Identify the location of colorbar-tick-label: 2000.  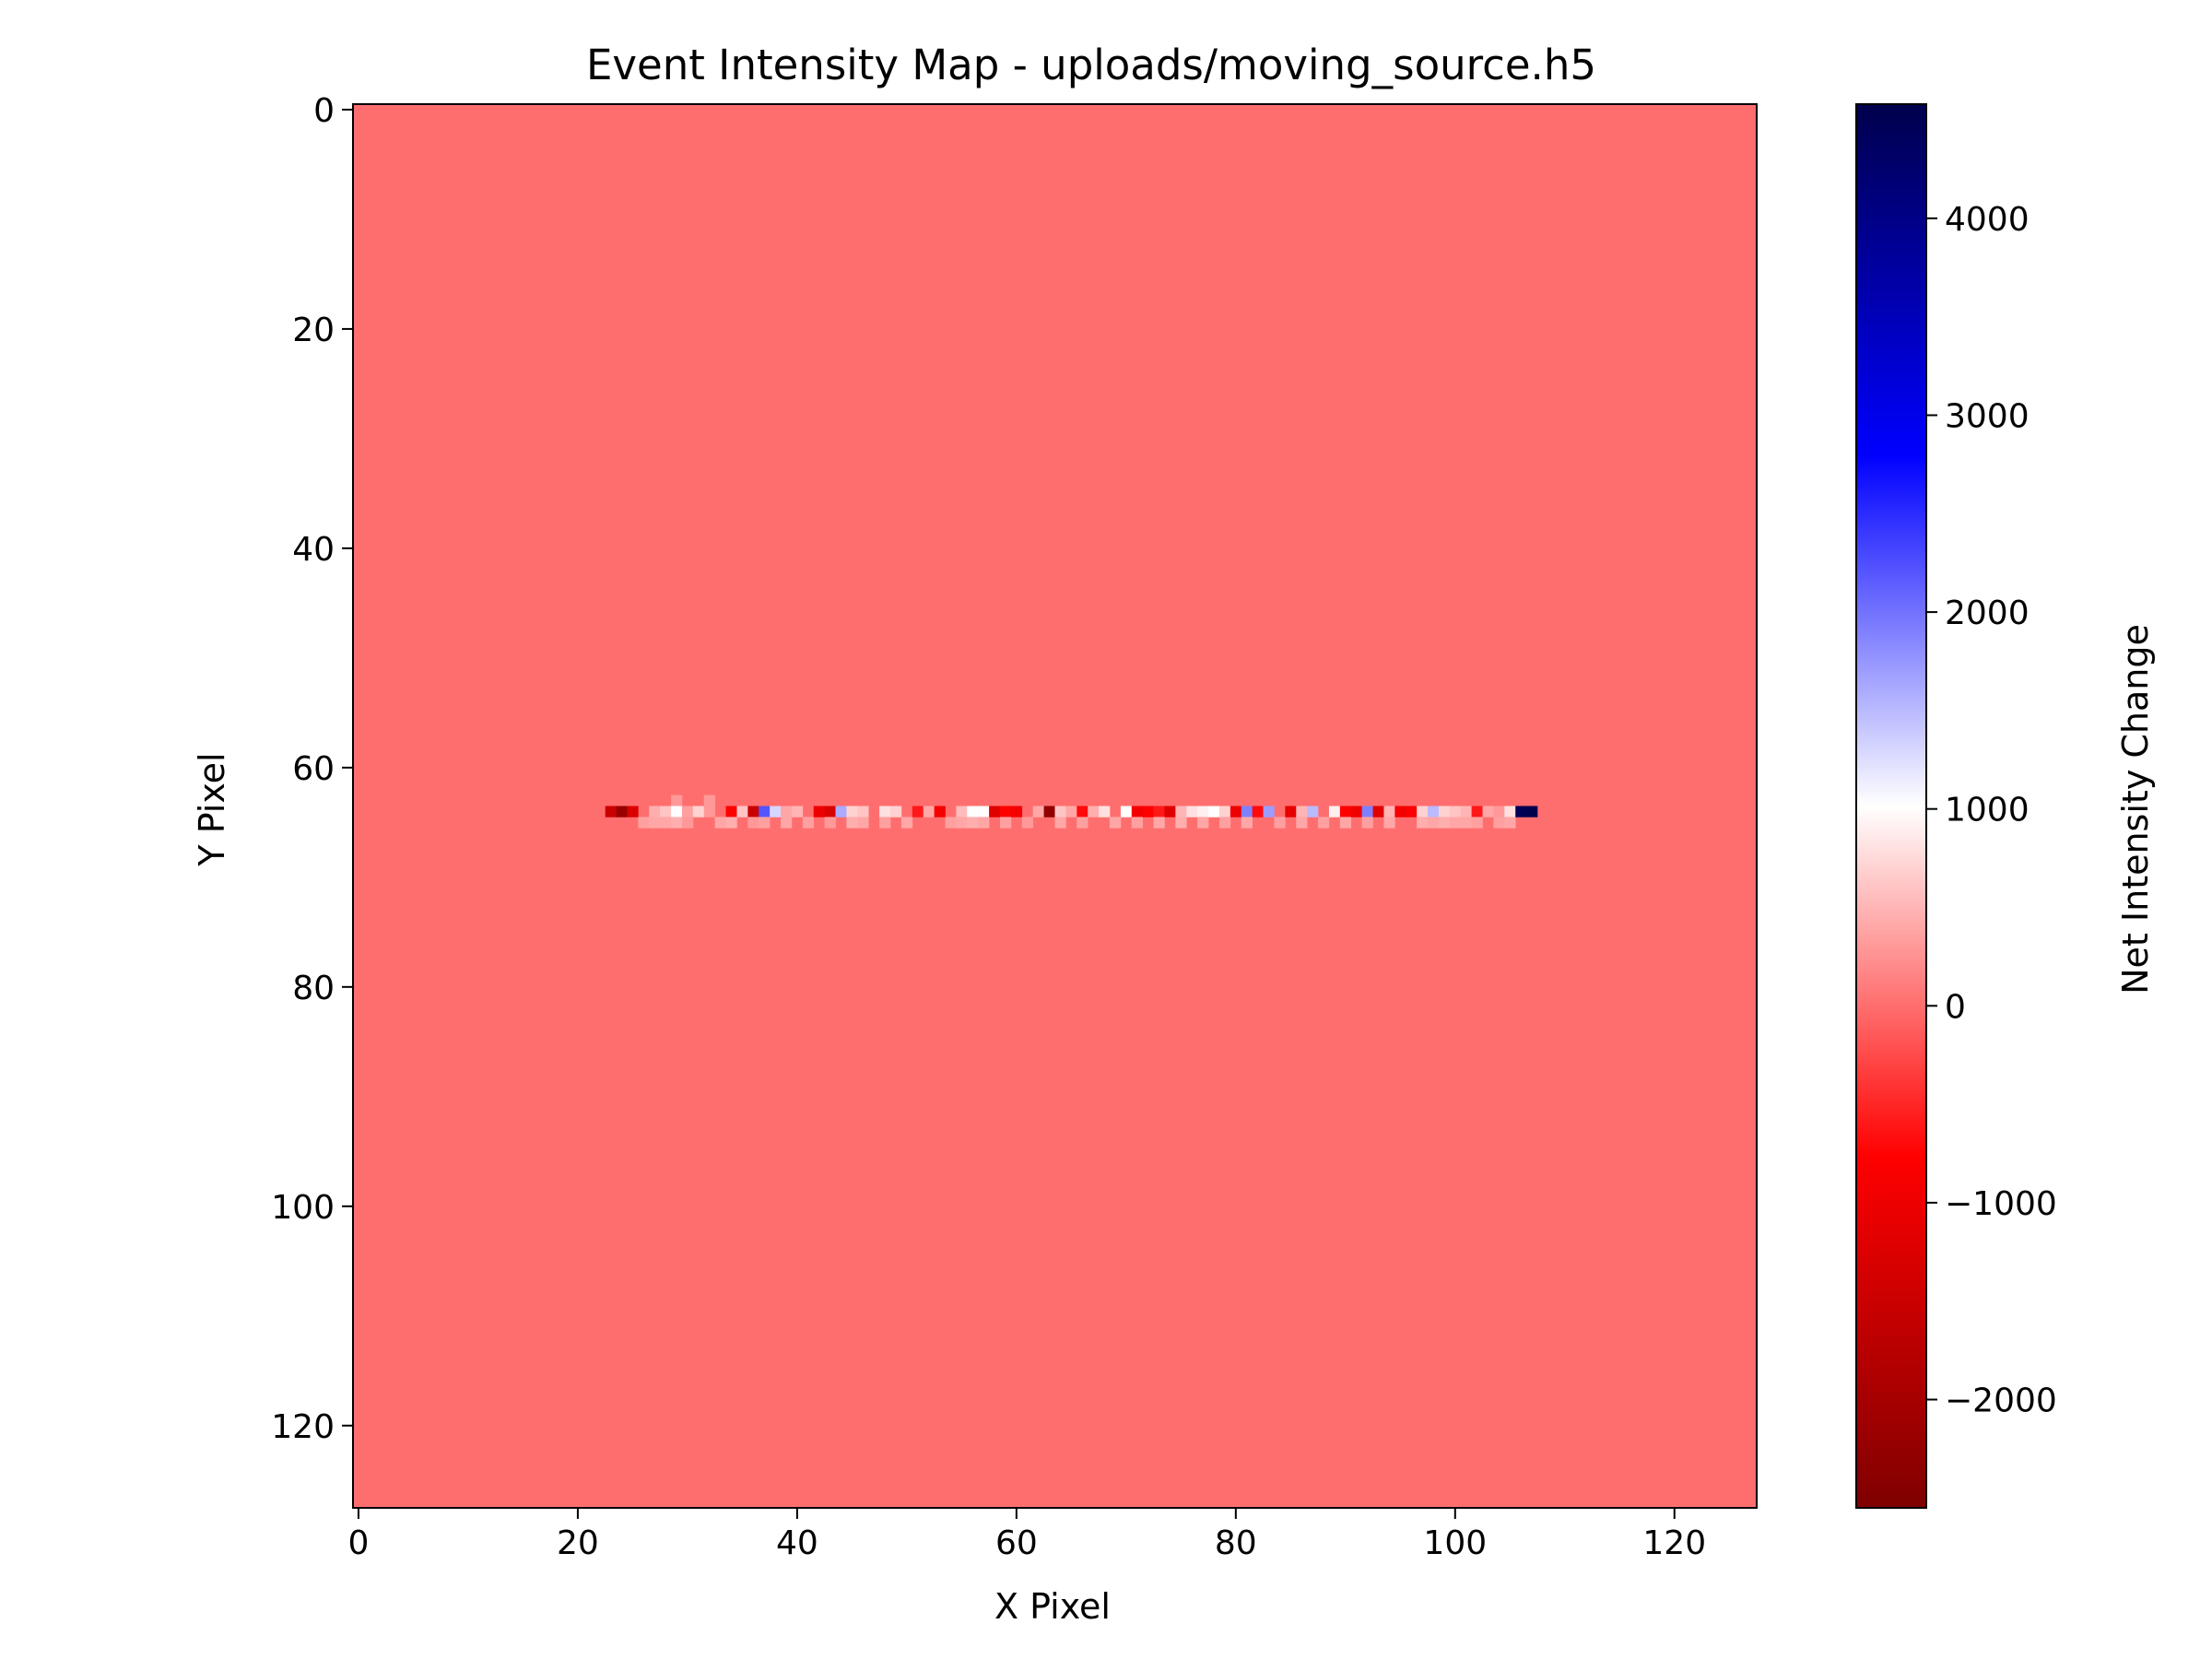
(1987, 613).